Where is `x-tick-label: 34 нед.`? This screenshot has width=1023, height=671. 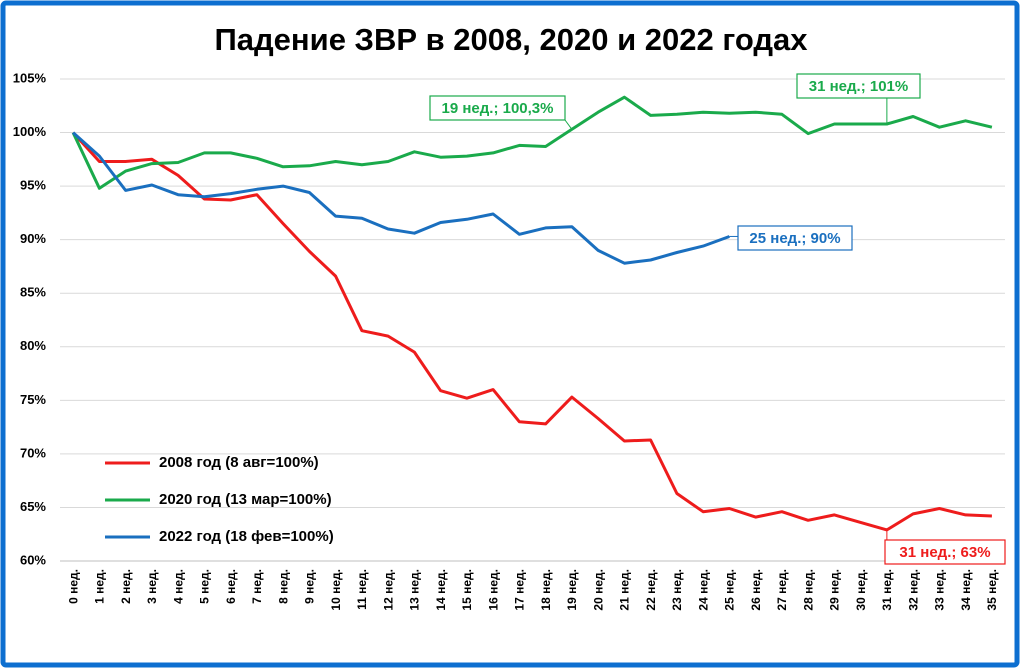
x-tick-label: 34 нед. is located at coordinates (966, 590).